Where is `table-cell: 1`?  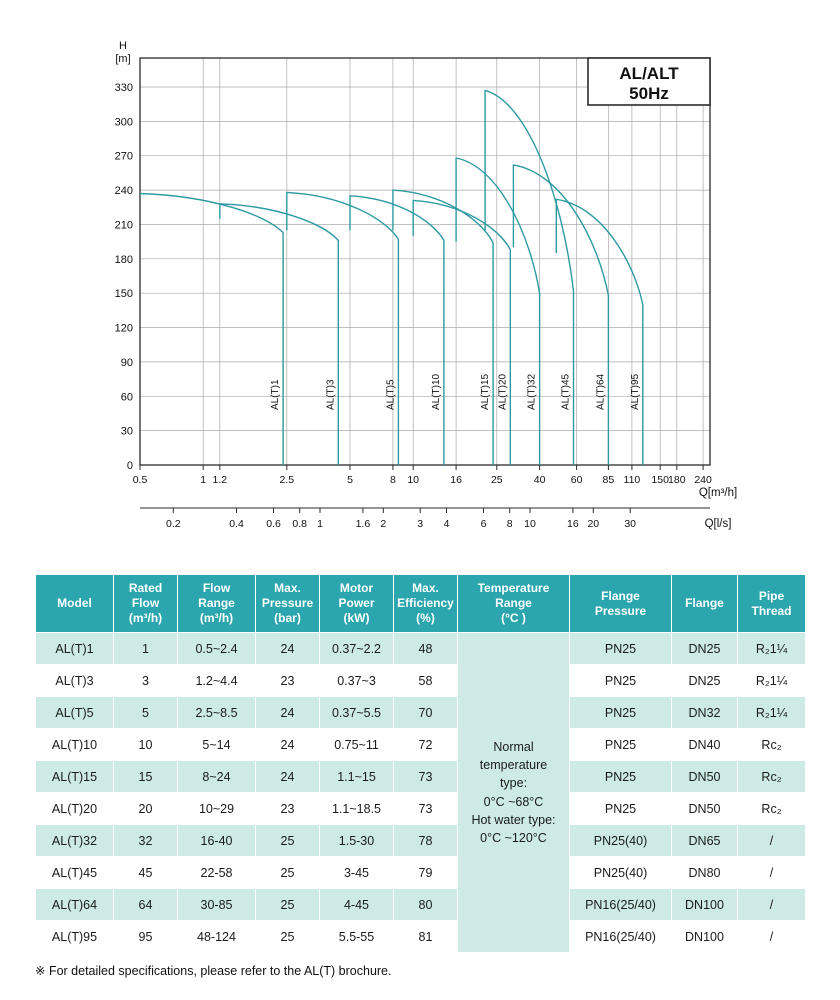
table-cell: 1 is located at coordinates (145, 648).